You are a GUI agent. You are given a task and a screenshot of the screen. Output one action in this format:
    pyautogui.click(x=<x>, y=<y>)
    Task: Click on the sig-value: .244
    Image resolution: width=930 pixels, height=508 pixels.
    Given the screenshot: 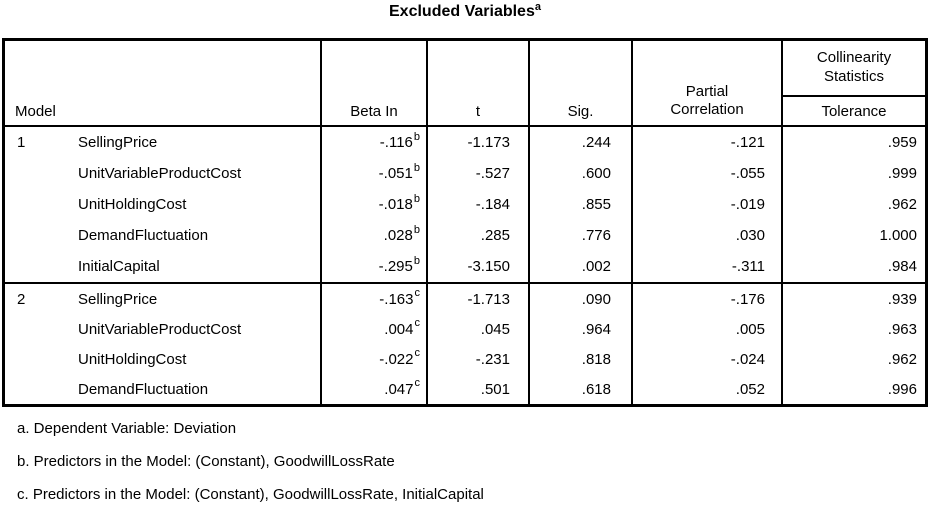 What is the action you would take?
    pyautogui.click(x=596, y=142)
    